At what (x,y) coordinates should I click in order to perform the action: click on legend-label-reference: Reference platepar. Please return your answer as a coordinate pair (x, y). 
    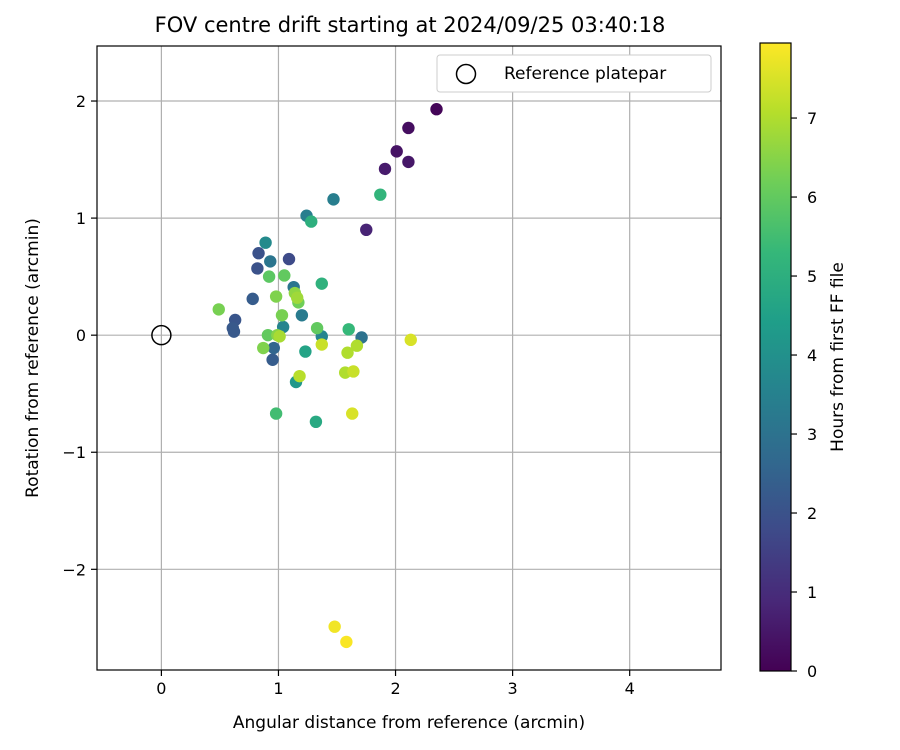
    Looking at the image, I should click on (585, 74).